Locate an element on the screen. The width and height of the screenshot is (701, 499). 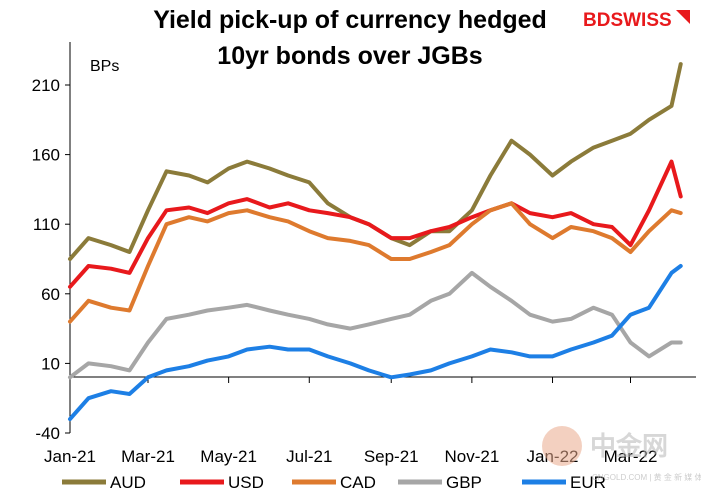
watermark: 中金网 CNGOLD.COM | 黄 金 新 媒 体 is located at coordinates (621, 454).